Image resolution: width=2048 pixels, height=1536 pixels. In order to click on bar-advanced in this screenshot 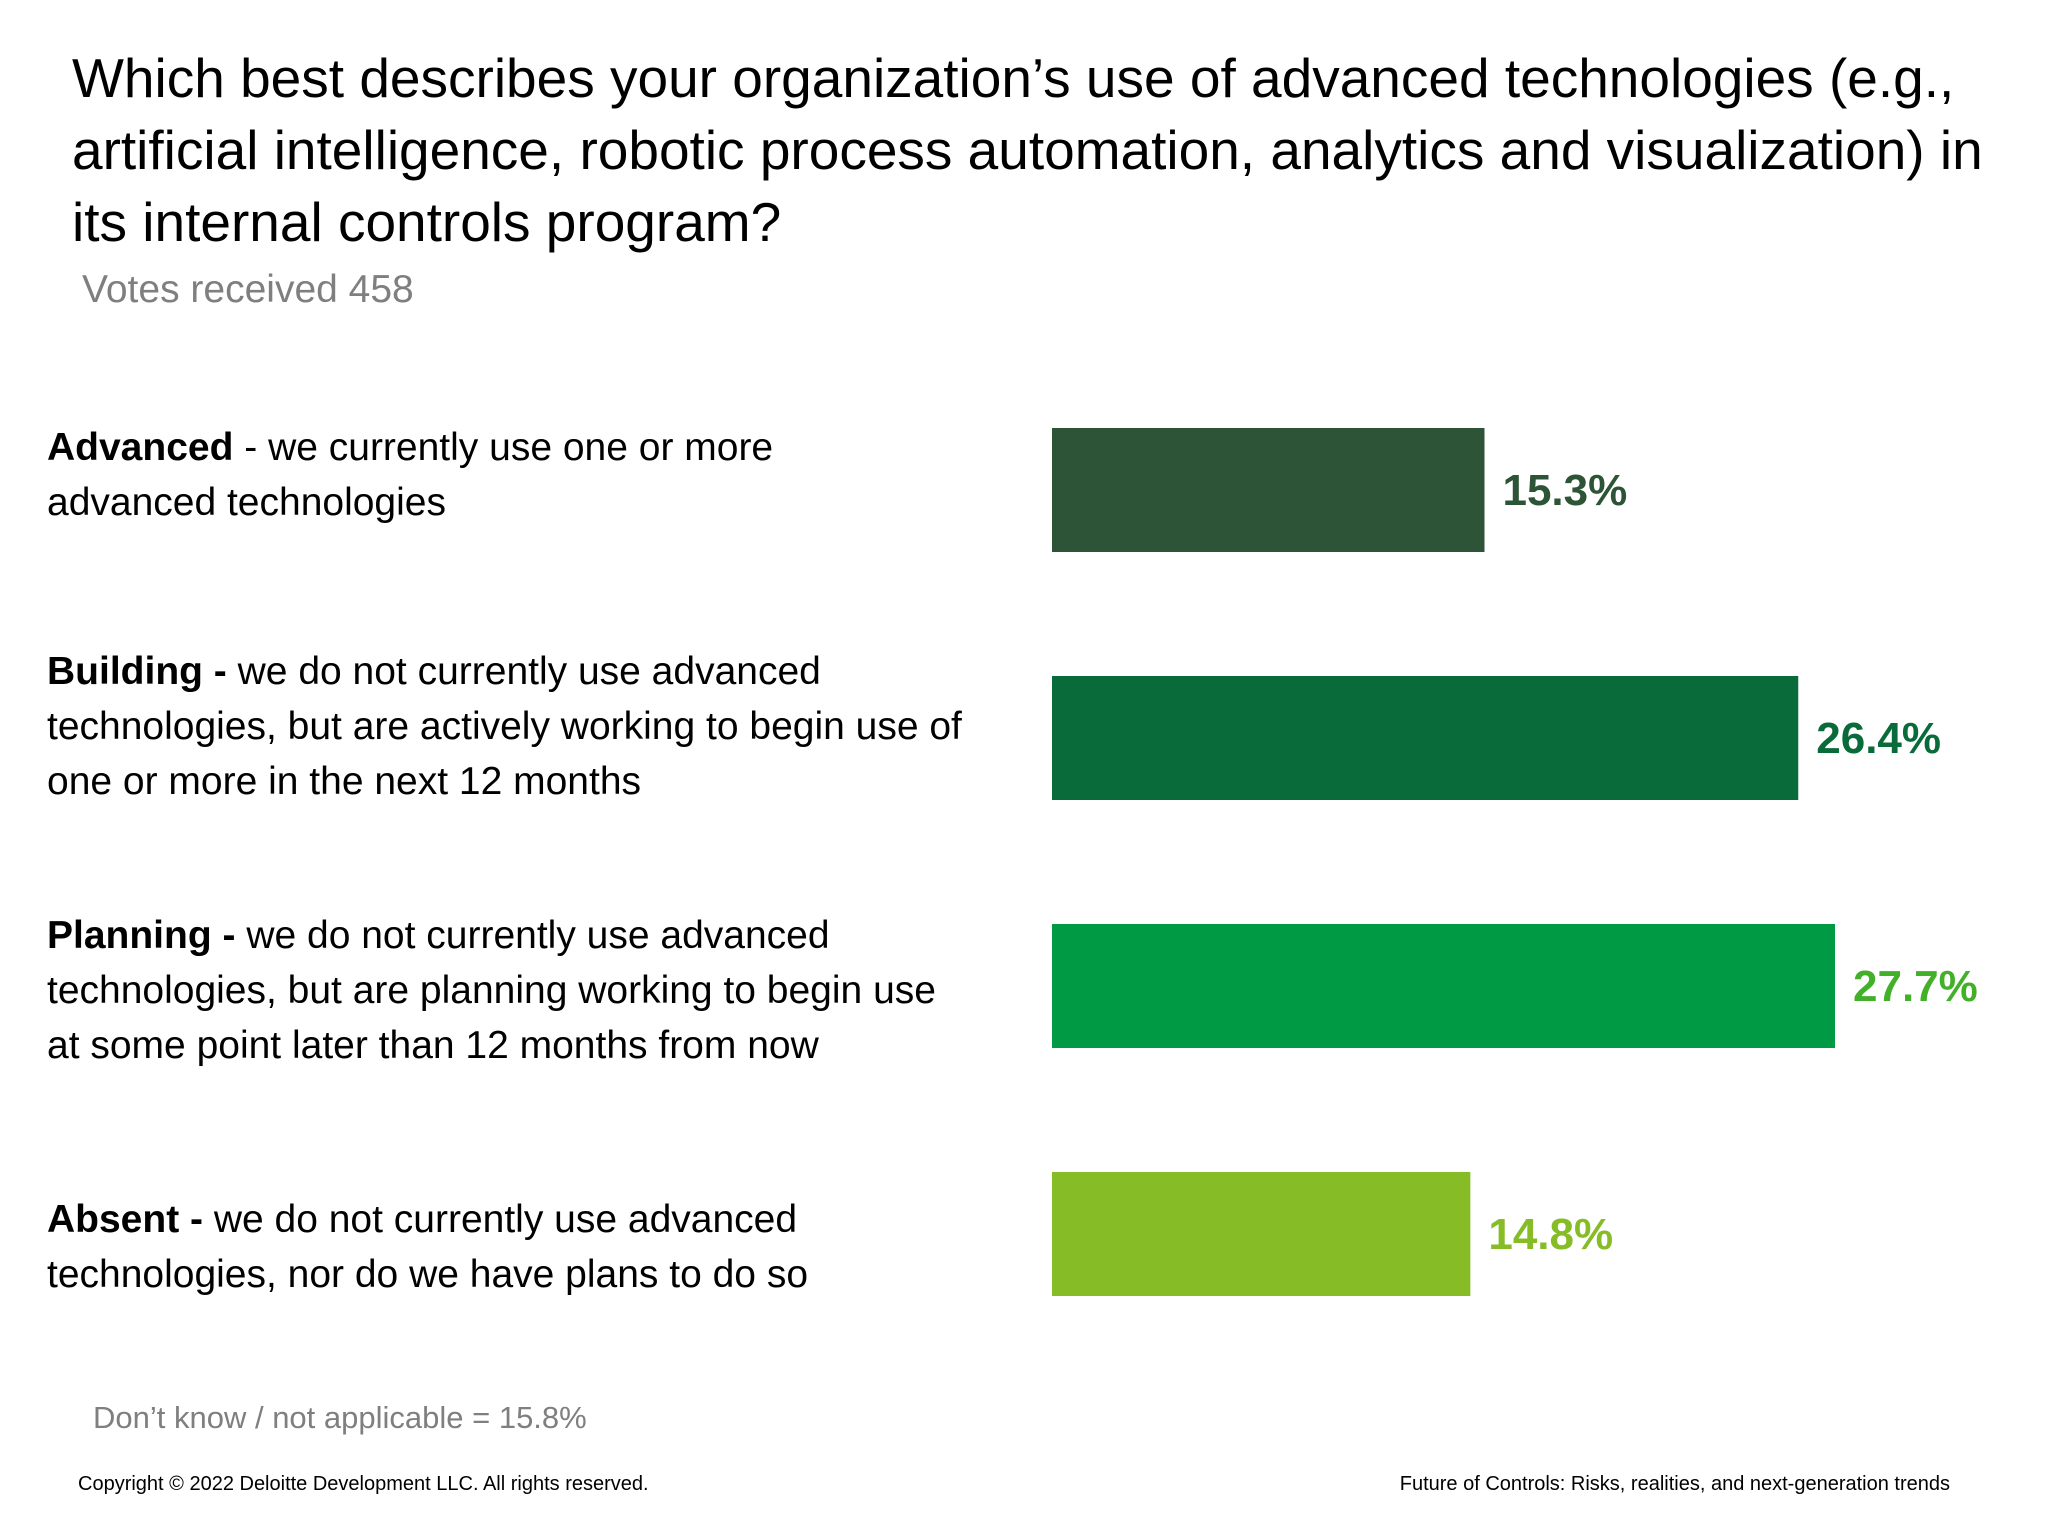, I will do `click(1268, 490)`.